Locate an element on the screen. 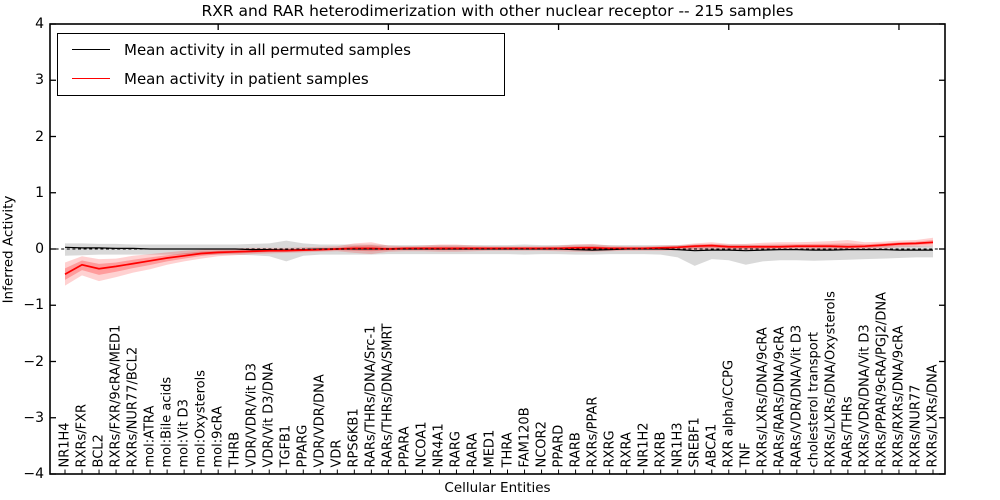  y-tick-label: 1 is located at coordinates (39, 192).